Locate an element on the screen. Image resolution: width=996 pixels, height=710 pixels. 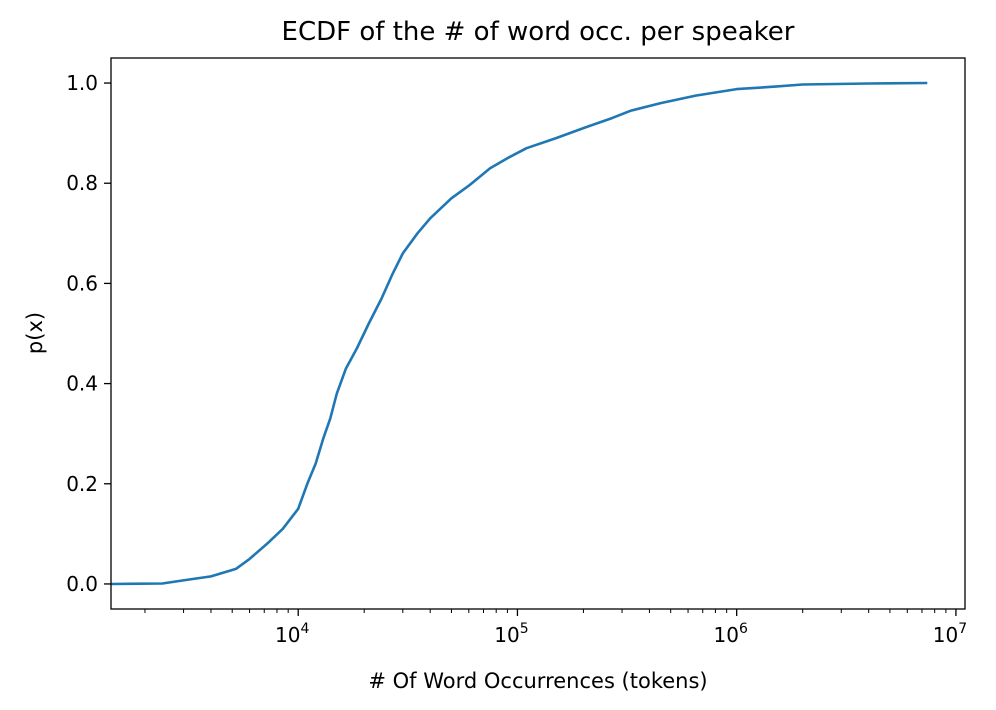
y-tick-label: 0.6 is located at coordinates (82, 283).